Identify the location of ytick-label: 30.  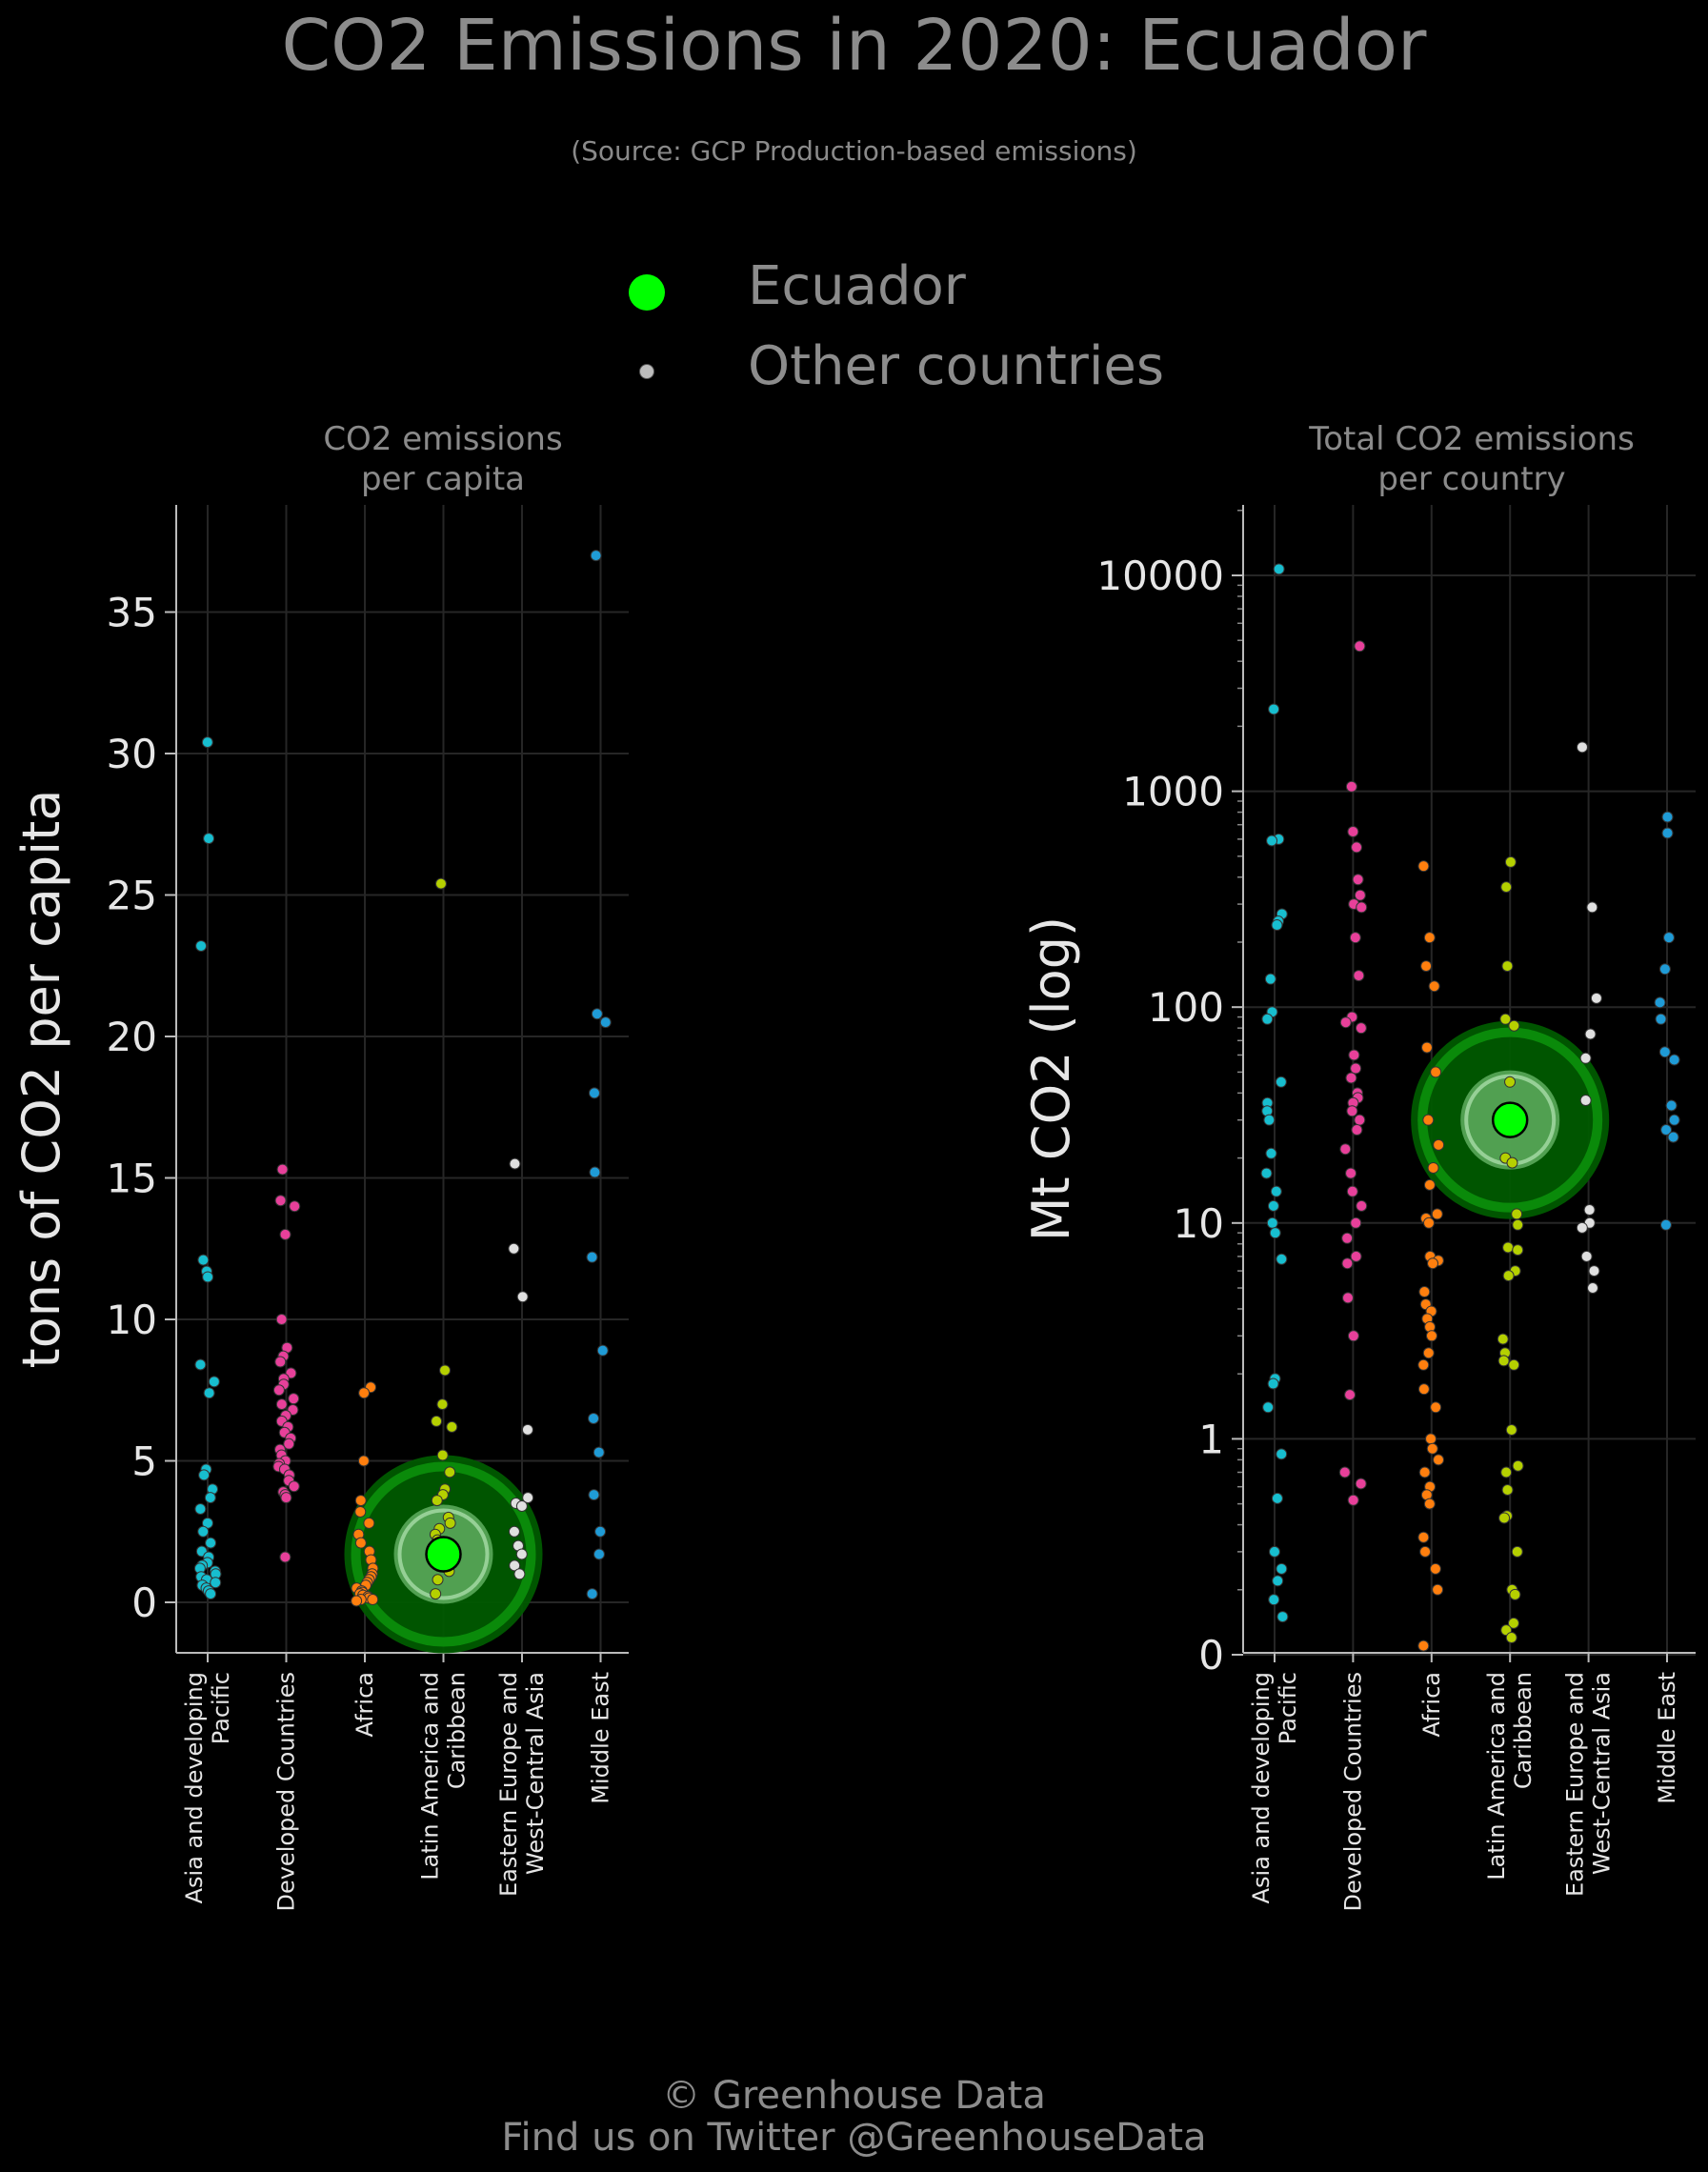
(132, 754).